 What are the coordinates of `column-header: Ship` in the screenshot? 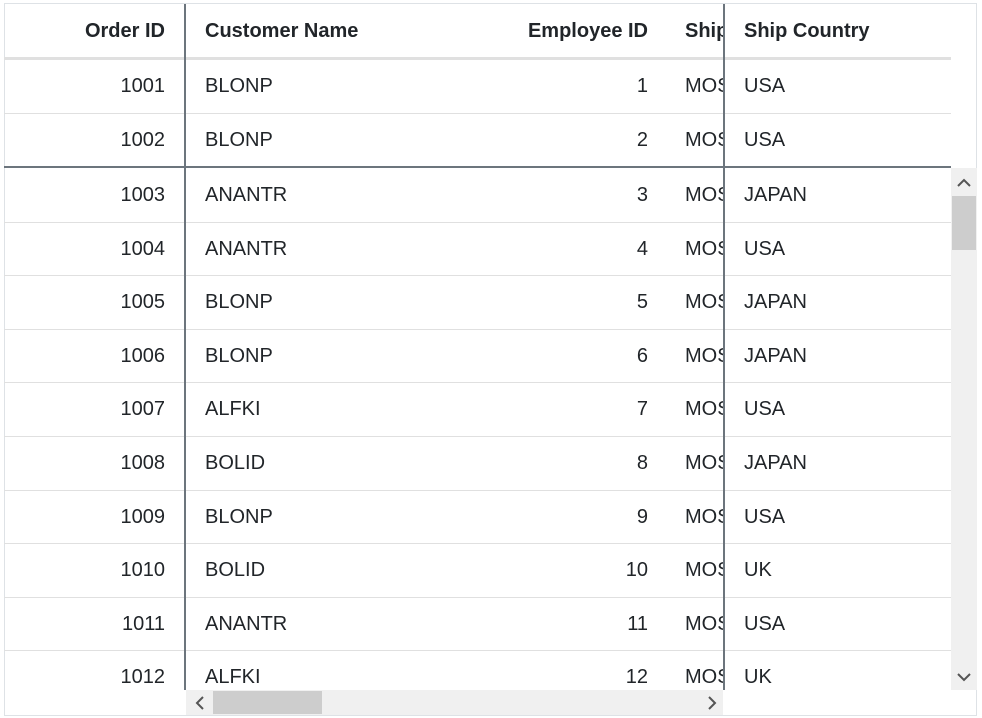 It's located at (704, 30).